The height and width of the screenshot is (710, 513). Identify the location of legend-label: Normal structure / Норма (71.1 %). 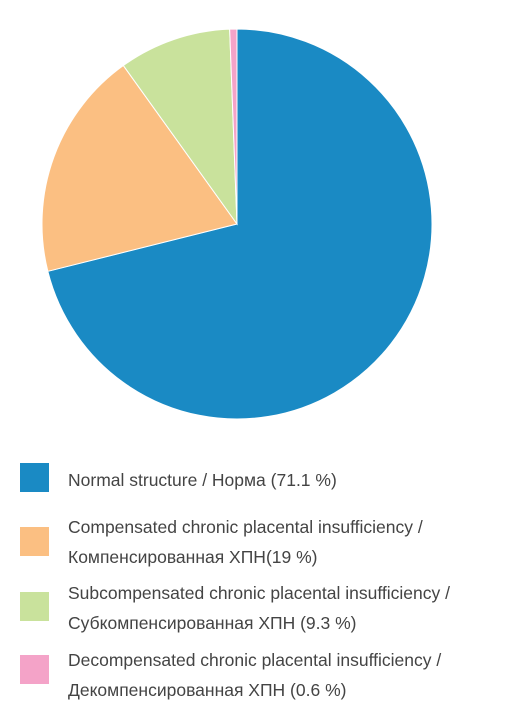
(202, 480).